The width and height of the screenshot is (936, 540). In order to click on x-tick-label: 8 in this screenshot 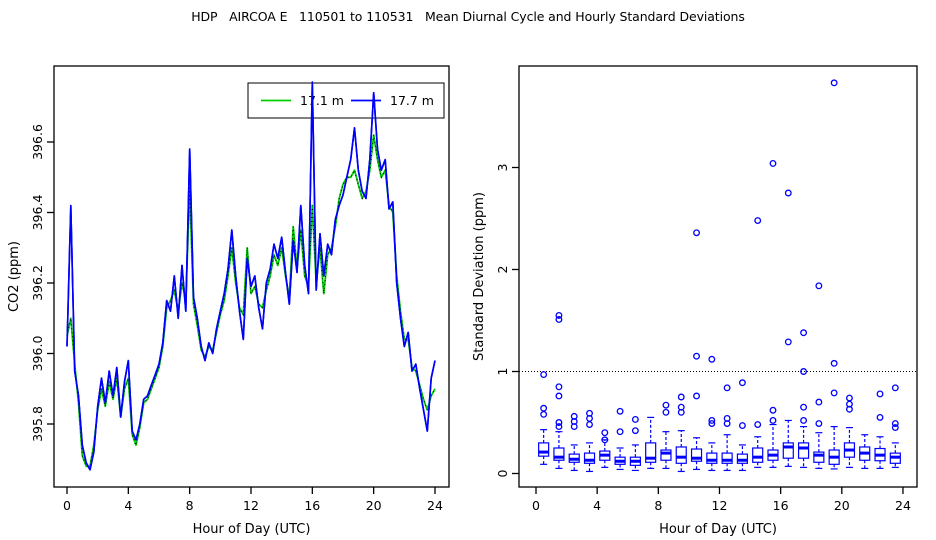, I will do `click(658, 505)`.